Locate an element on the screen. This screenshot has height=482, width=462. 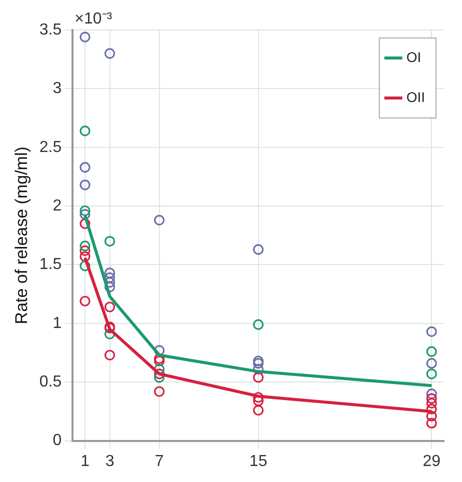
y-tick-label: 1 is located at coordinates (57, 323).